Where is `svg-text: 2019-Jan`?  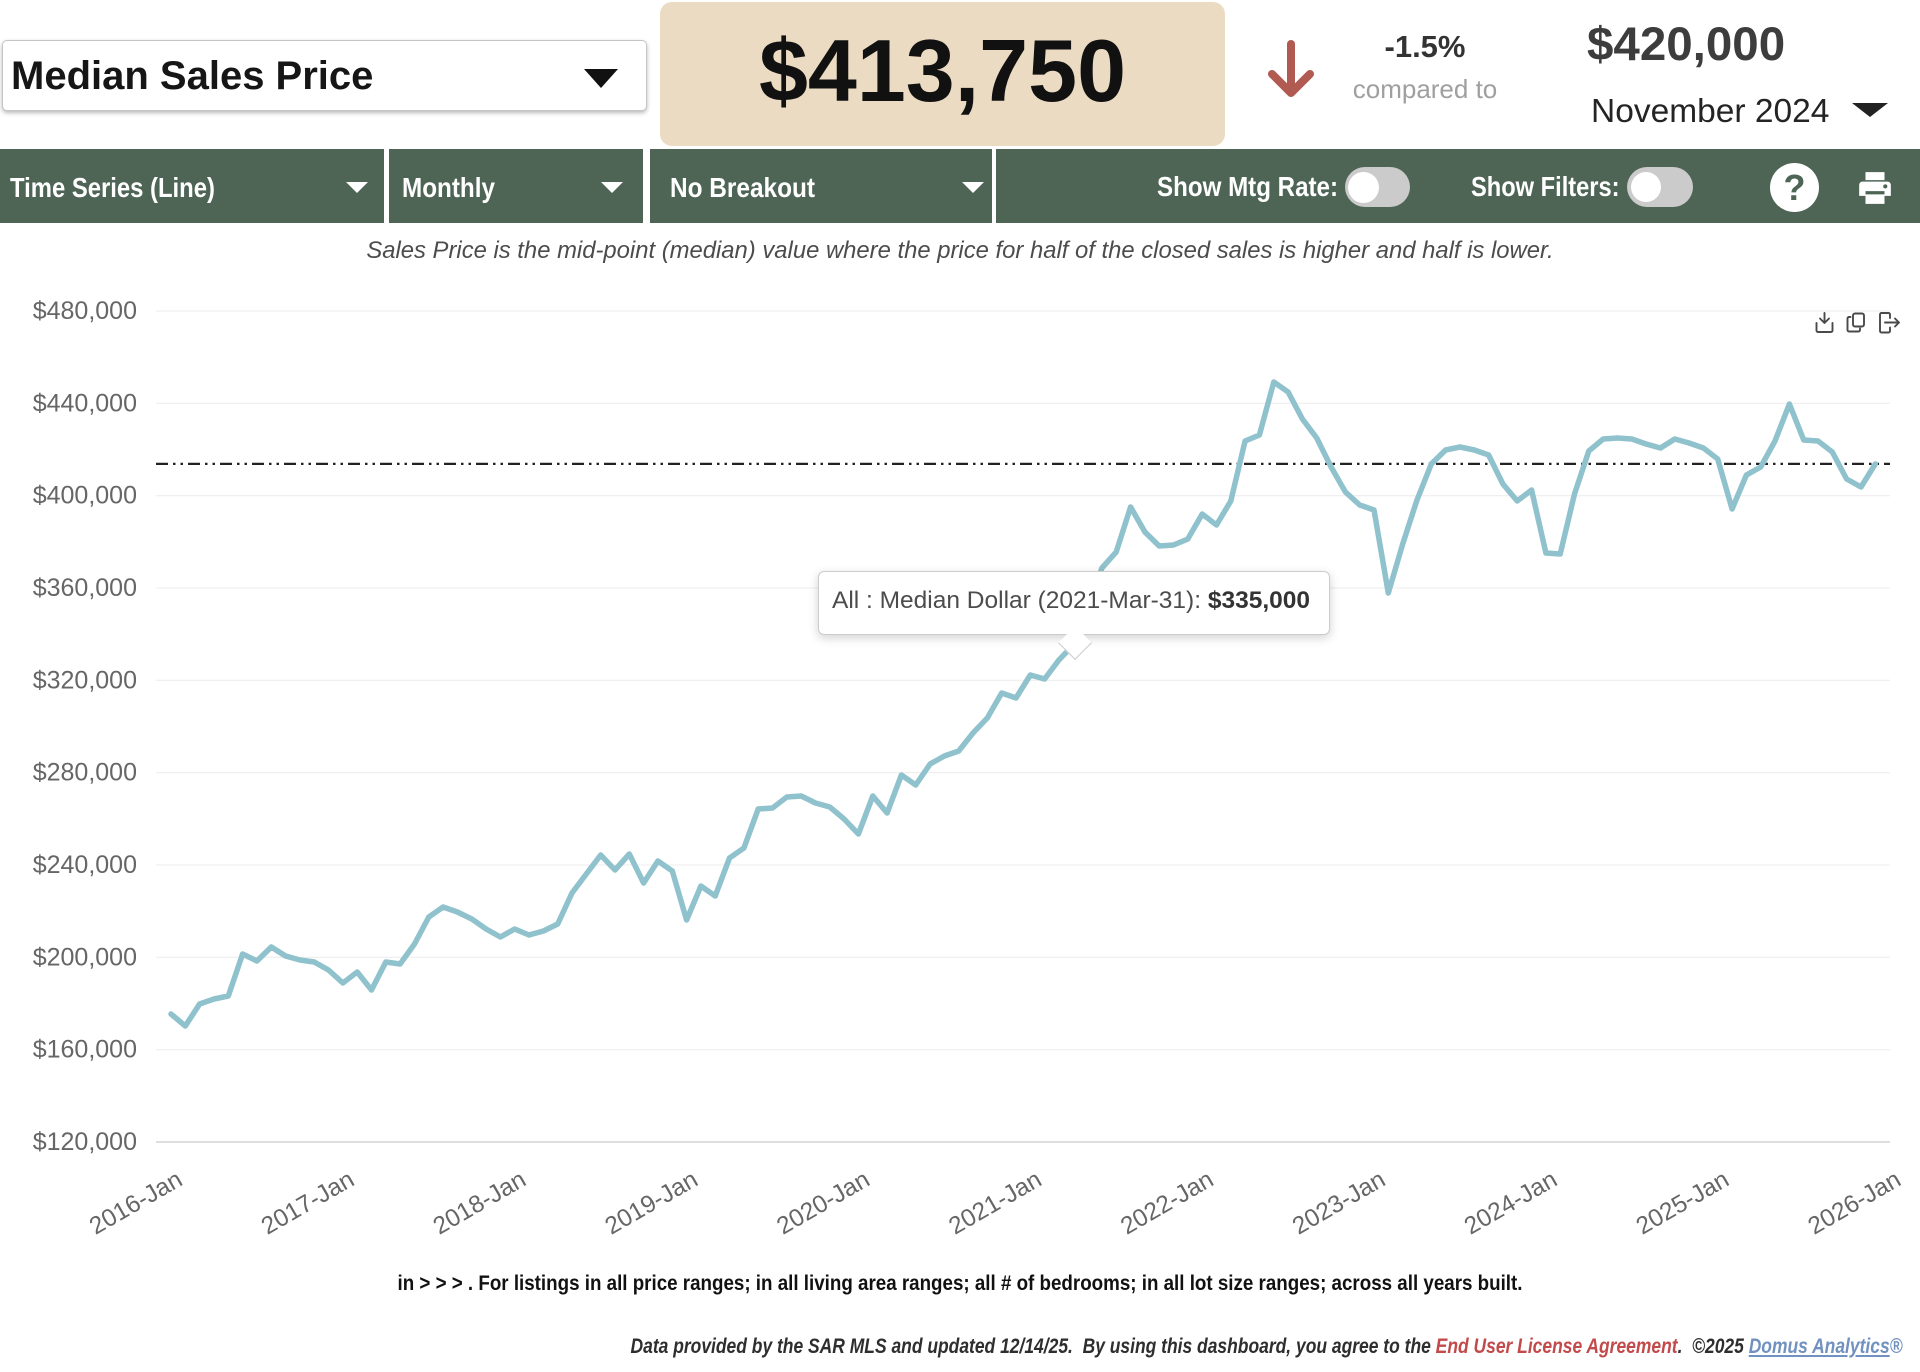
svg-text: 2019-Jan is located at coordinates (652, 1203).